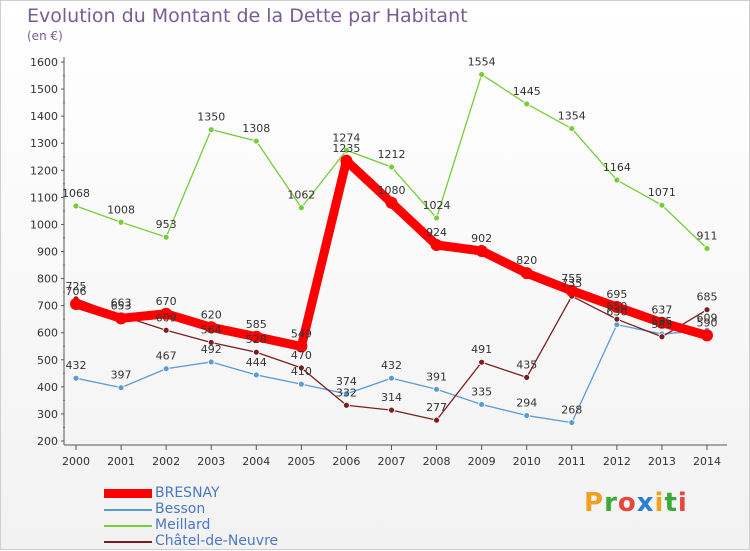 This screenshot has width=750, height=551. What do you see at coordinates (661, 310) in the screenshot?
I see `data-label-bresnay: 637` at bounding box center [661, 310].